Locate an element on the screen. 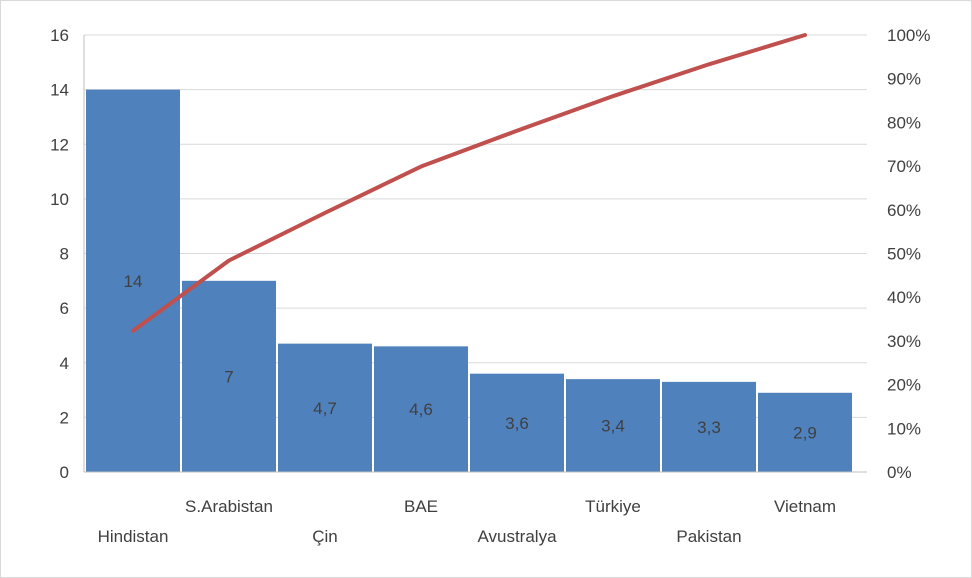  y-left-tick-label: 0 is located at coordinates (64, 472).